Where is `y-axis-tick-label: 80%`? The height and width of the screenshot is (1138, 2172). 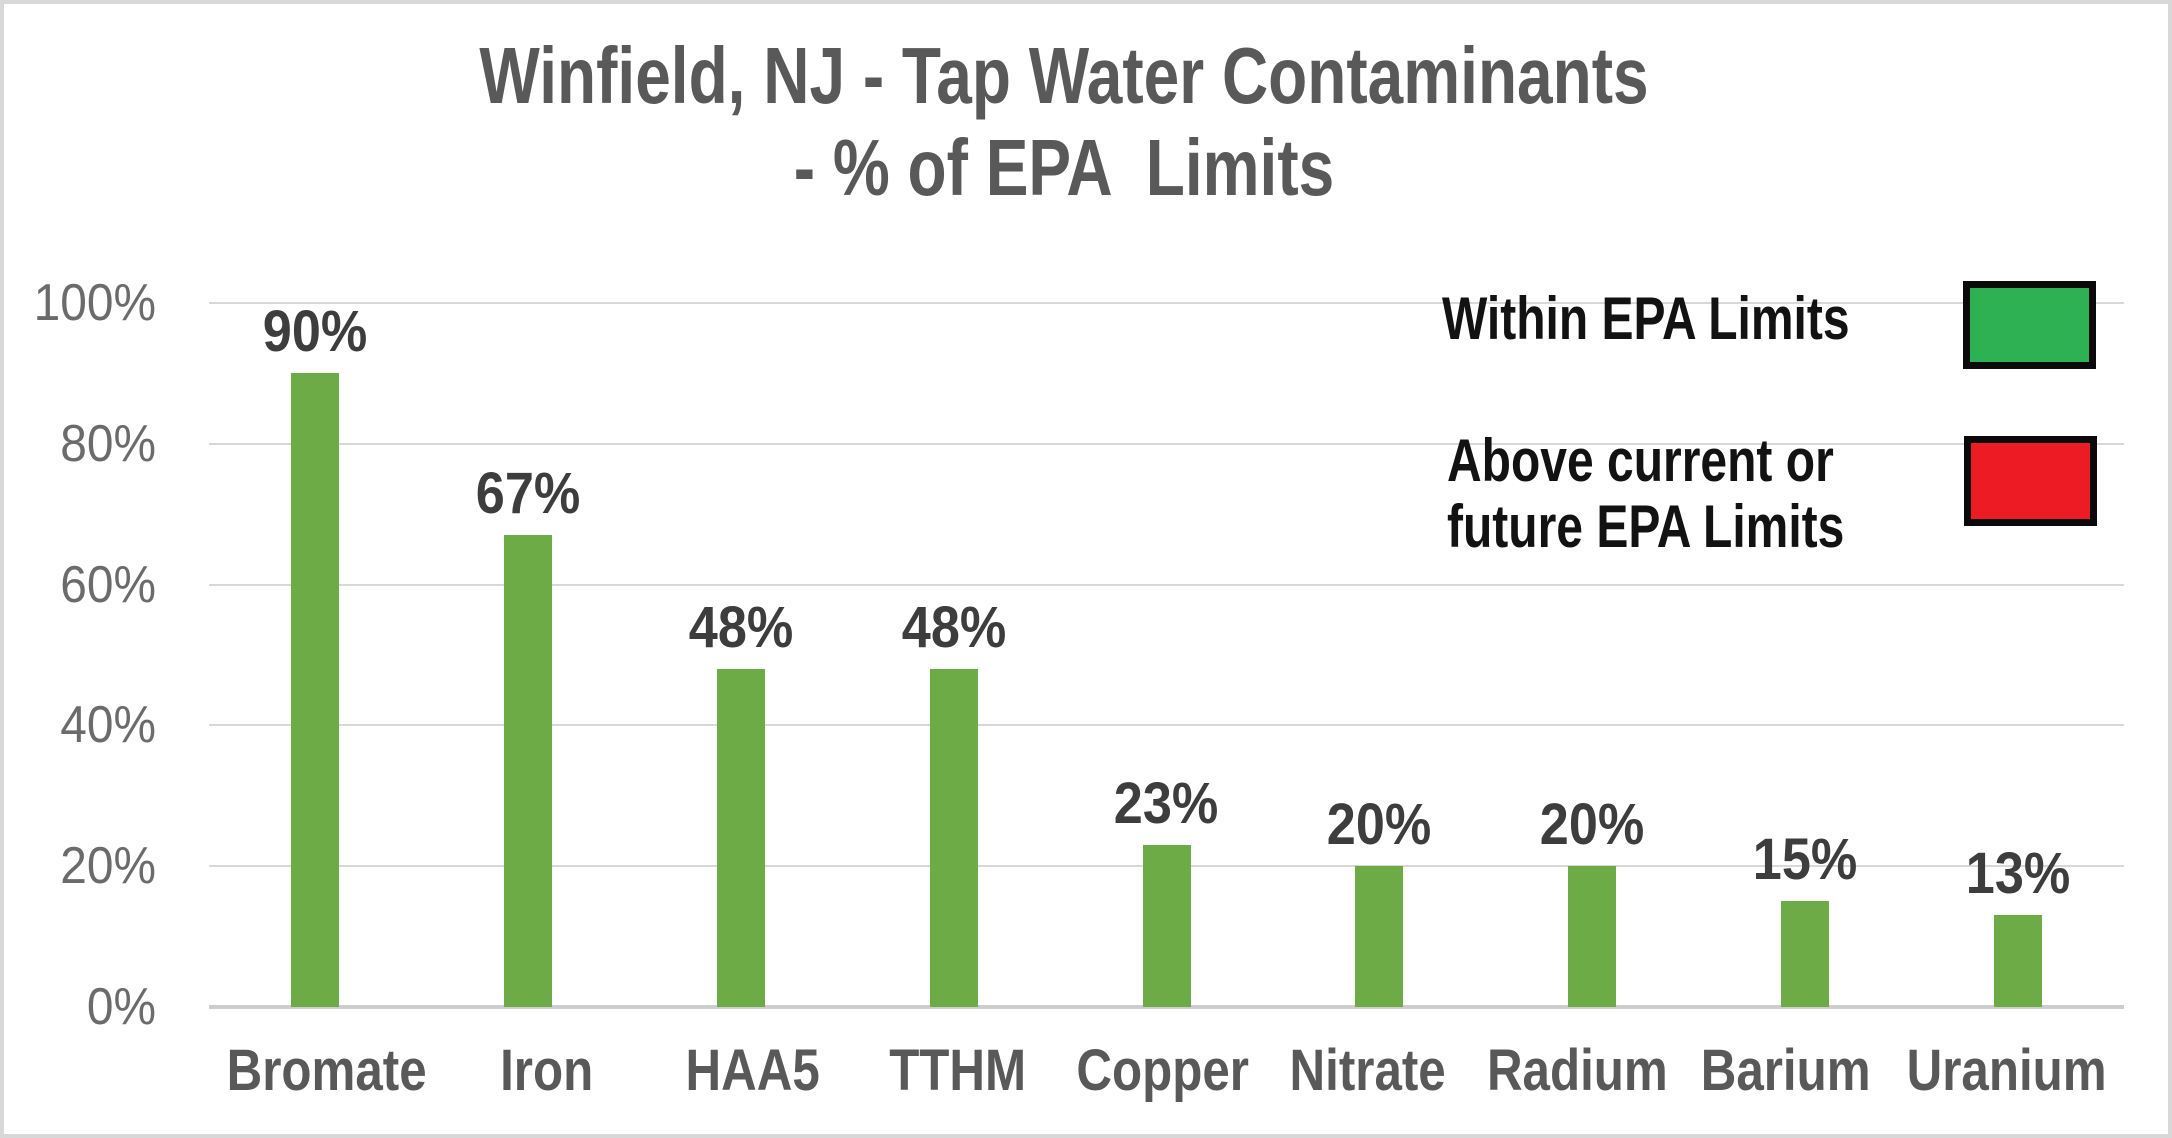
y-axis-tick-label: 80% is located at coordinates (108, 443).